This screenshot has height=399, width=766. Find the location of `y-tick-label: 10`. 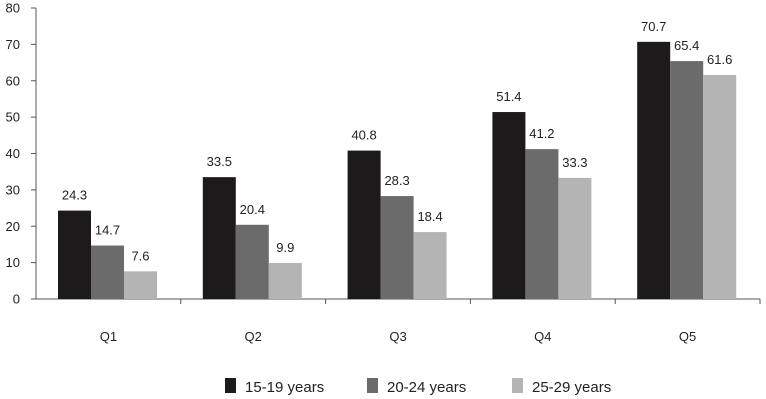

y-tick-label: 10 is located at coordinates (13, 262).